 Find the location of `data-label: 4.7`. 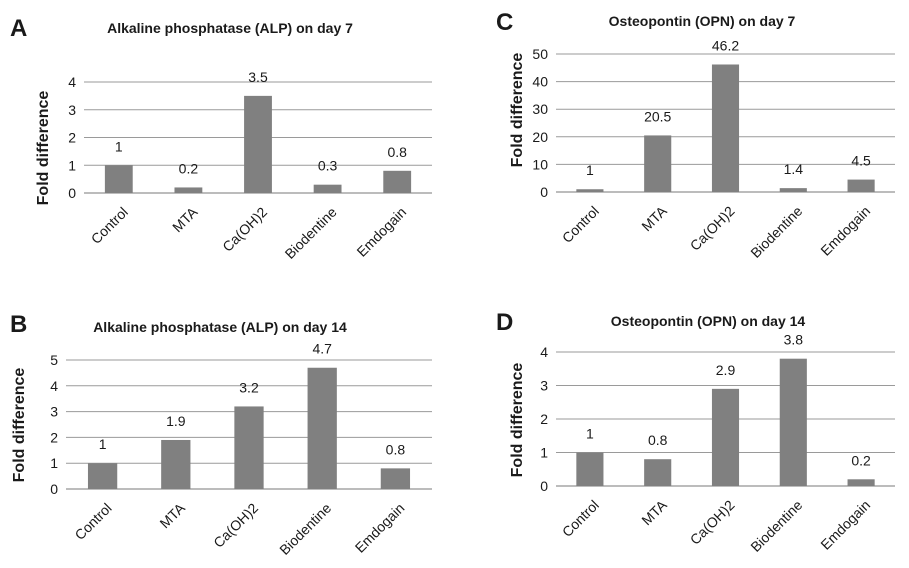

data-label: 4.7 is located at coordinates (322, 349).